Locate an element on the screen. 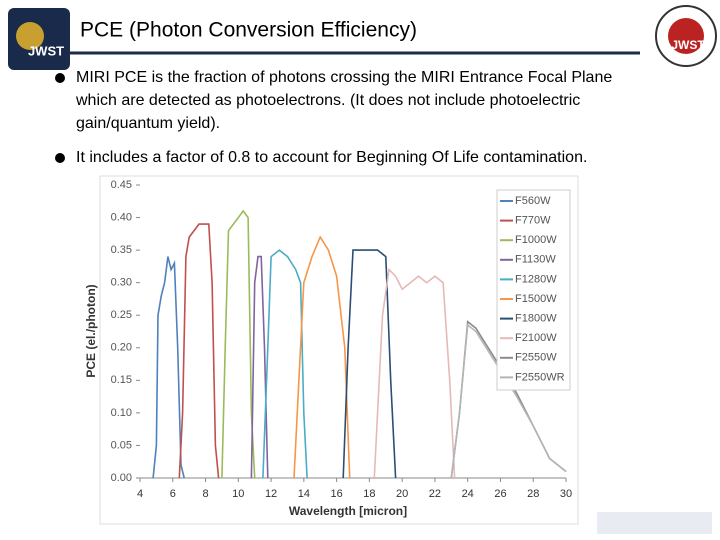 Image resolution: width=720 pixels, height=540 pixels. x-tick-label: 26 is located at coordinates (500, 494).